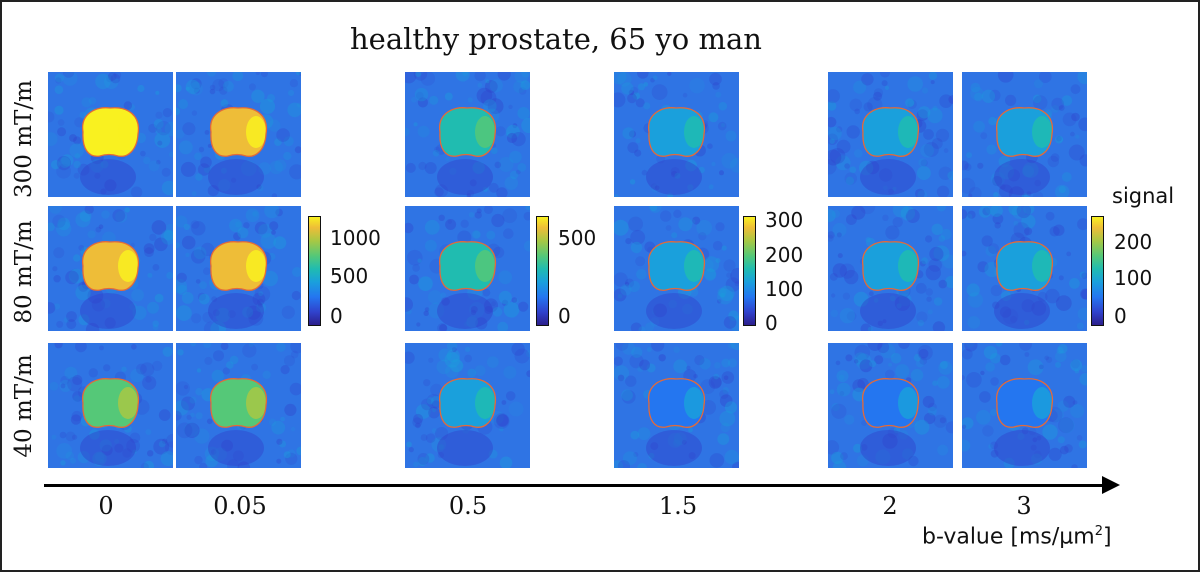 This screenshot has width=1200, height=572. I want to click on mri-anatomy, so click(1022, 311).